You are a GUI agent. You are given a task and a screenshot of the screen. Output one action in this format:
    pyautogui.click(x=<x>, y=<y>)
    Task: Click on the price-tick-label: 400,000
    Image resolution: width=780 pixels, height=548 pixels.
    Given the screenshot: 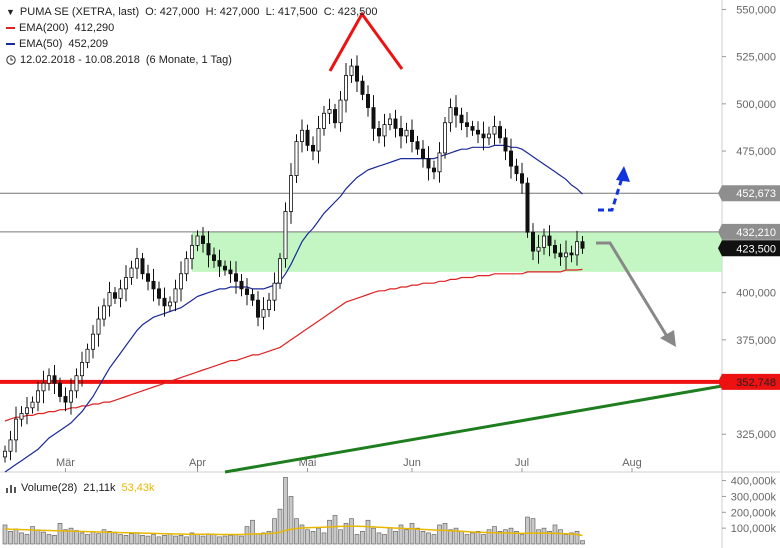 What is the action you would take?
    pyautogui.click(x=756, y=294)
    